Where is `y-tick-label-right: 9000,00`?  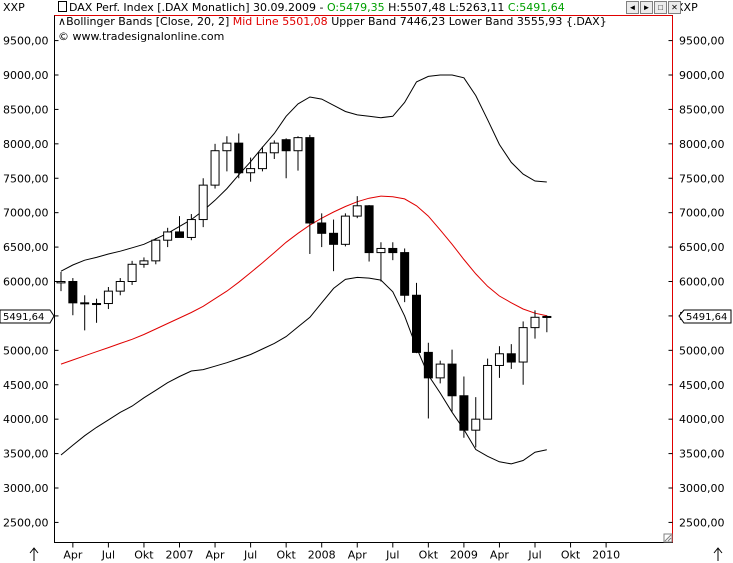
y-tick-label-right: 9000,00 is located at coordinates (702, 75).